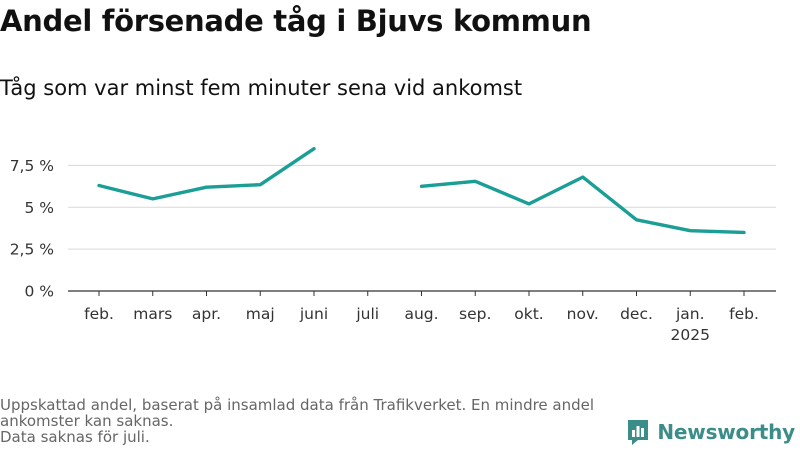 The image size is (800, 450). What do you see at coordinates (690, 314) in the screenshot?
I see `x-tick-label: jan.` at bounding box center [690, 314].